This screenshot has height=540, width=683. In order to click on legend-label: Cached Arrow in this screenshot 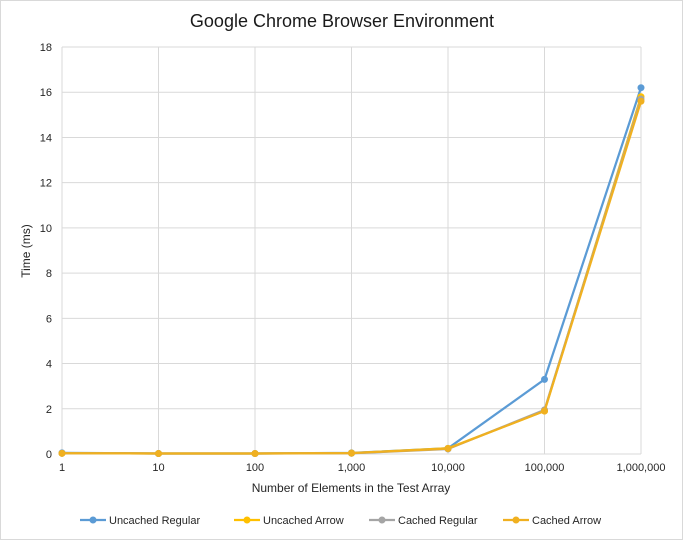, I will do `click(566, 521)`.